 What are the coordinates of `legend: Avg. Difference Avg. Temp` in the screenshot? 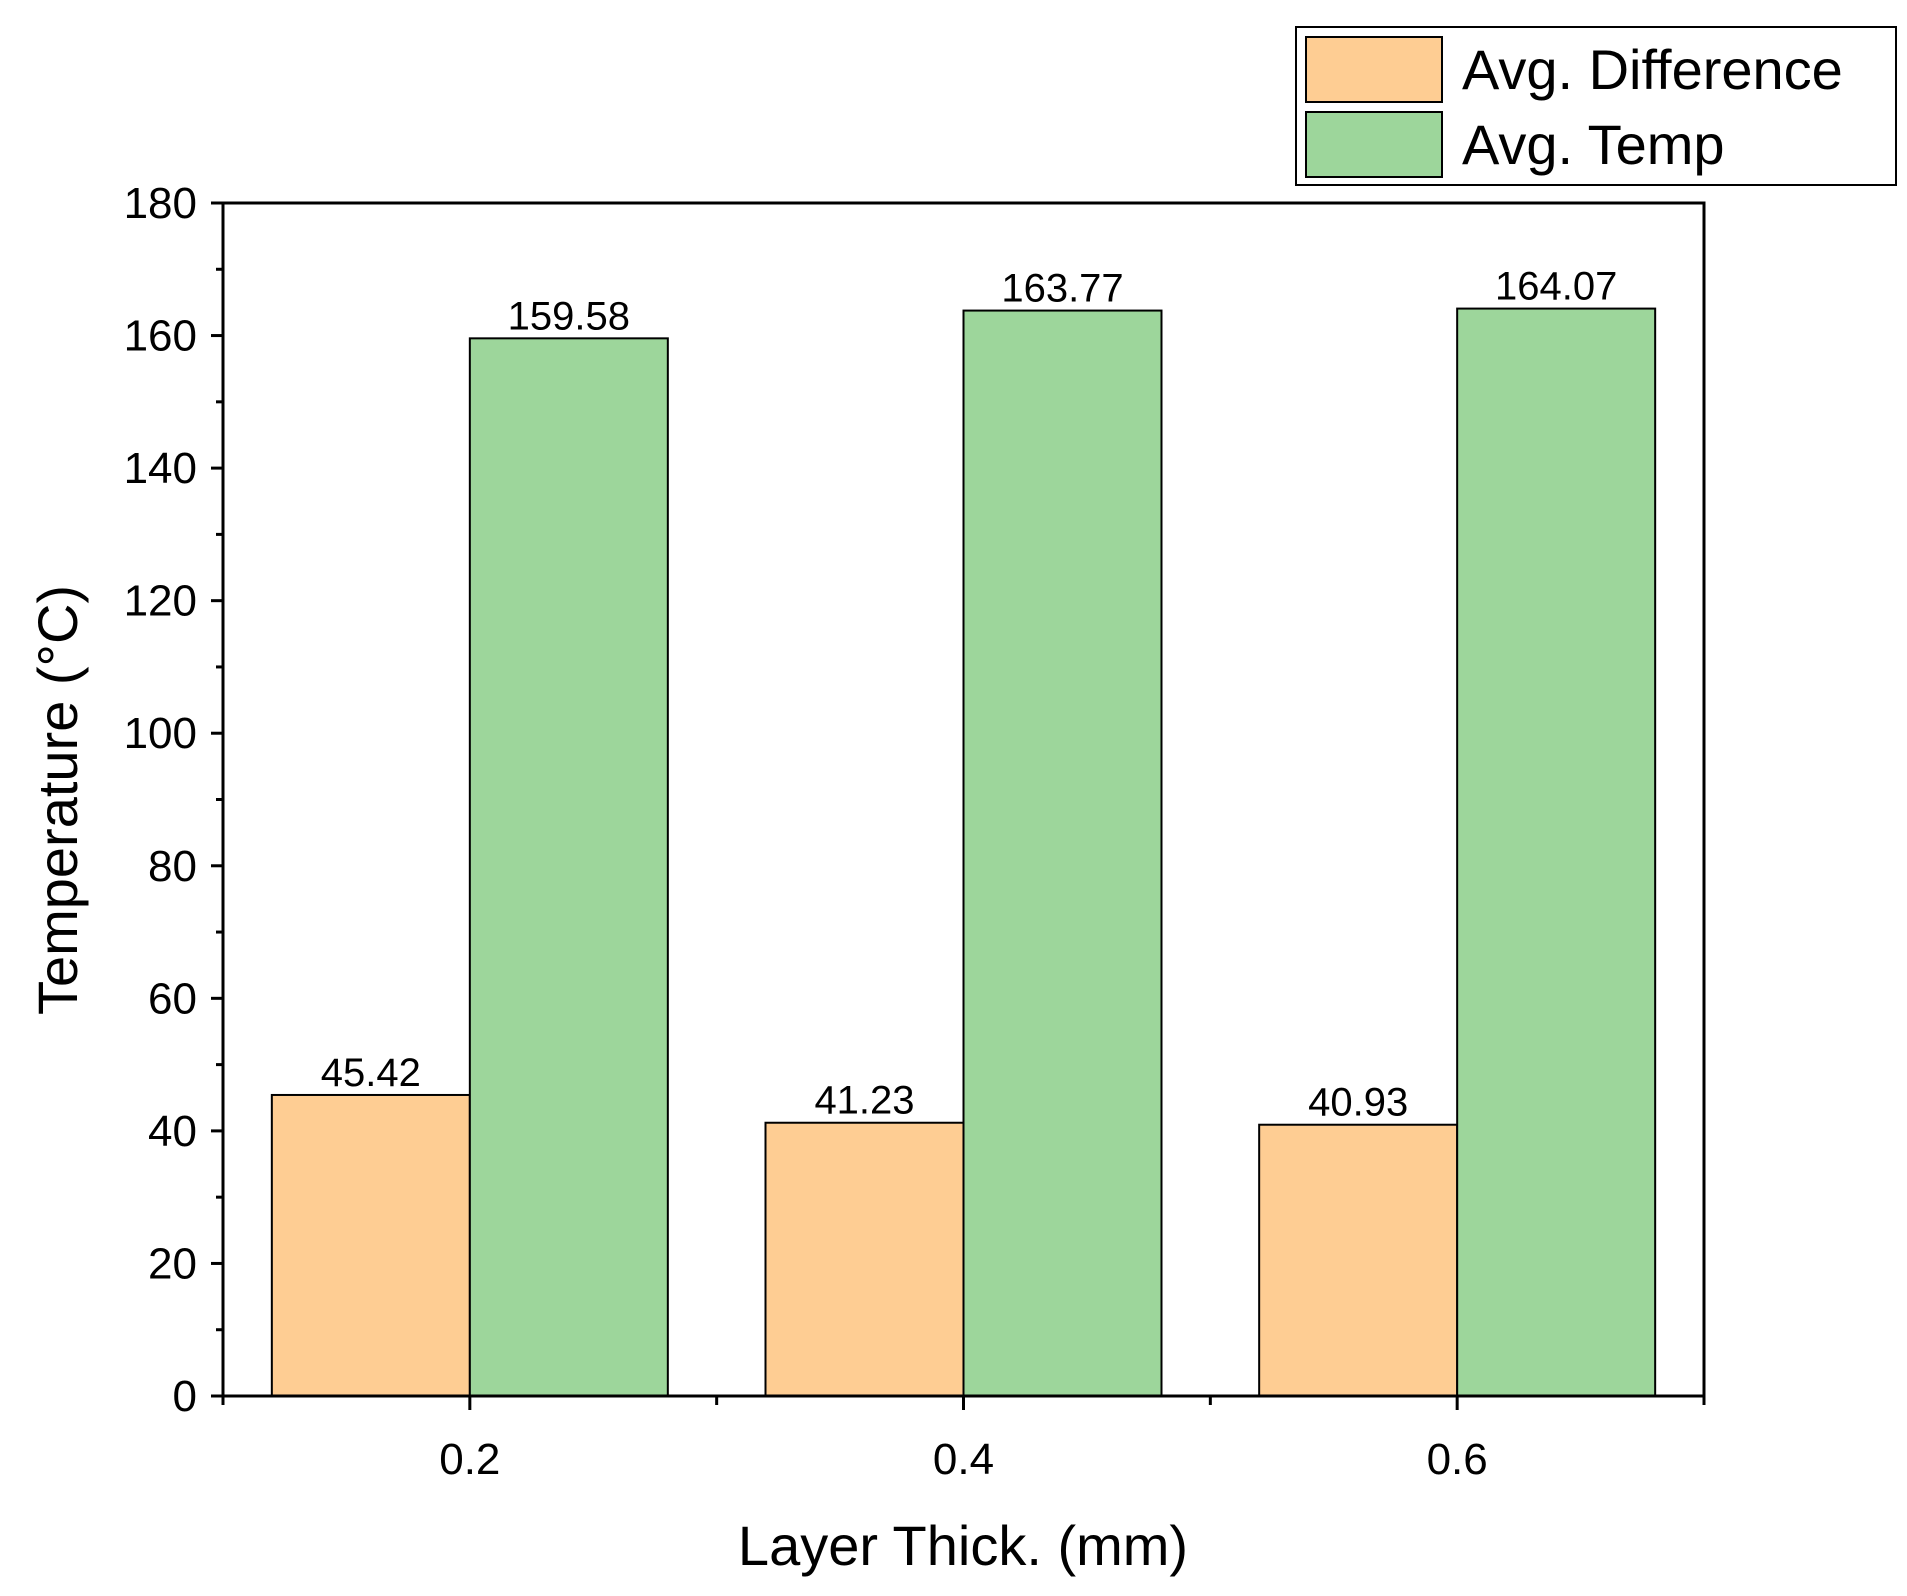 It's located at (1596, 106).